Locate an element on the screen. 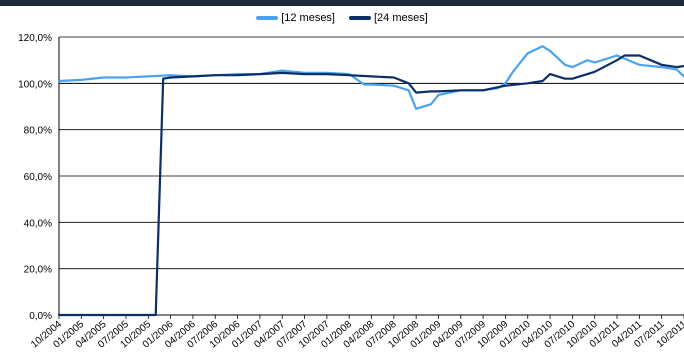 The image size is (684, 359). y-tick-label: 60,0% is located at coordinates (38, 177).